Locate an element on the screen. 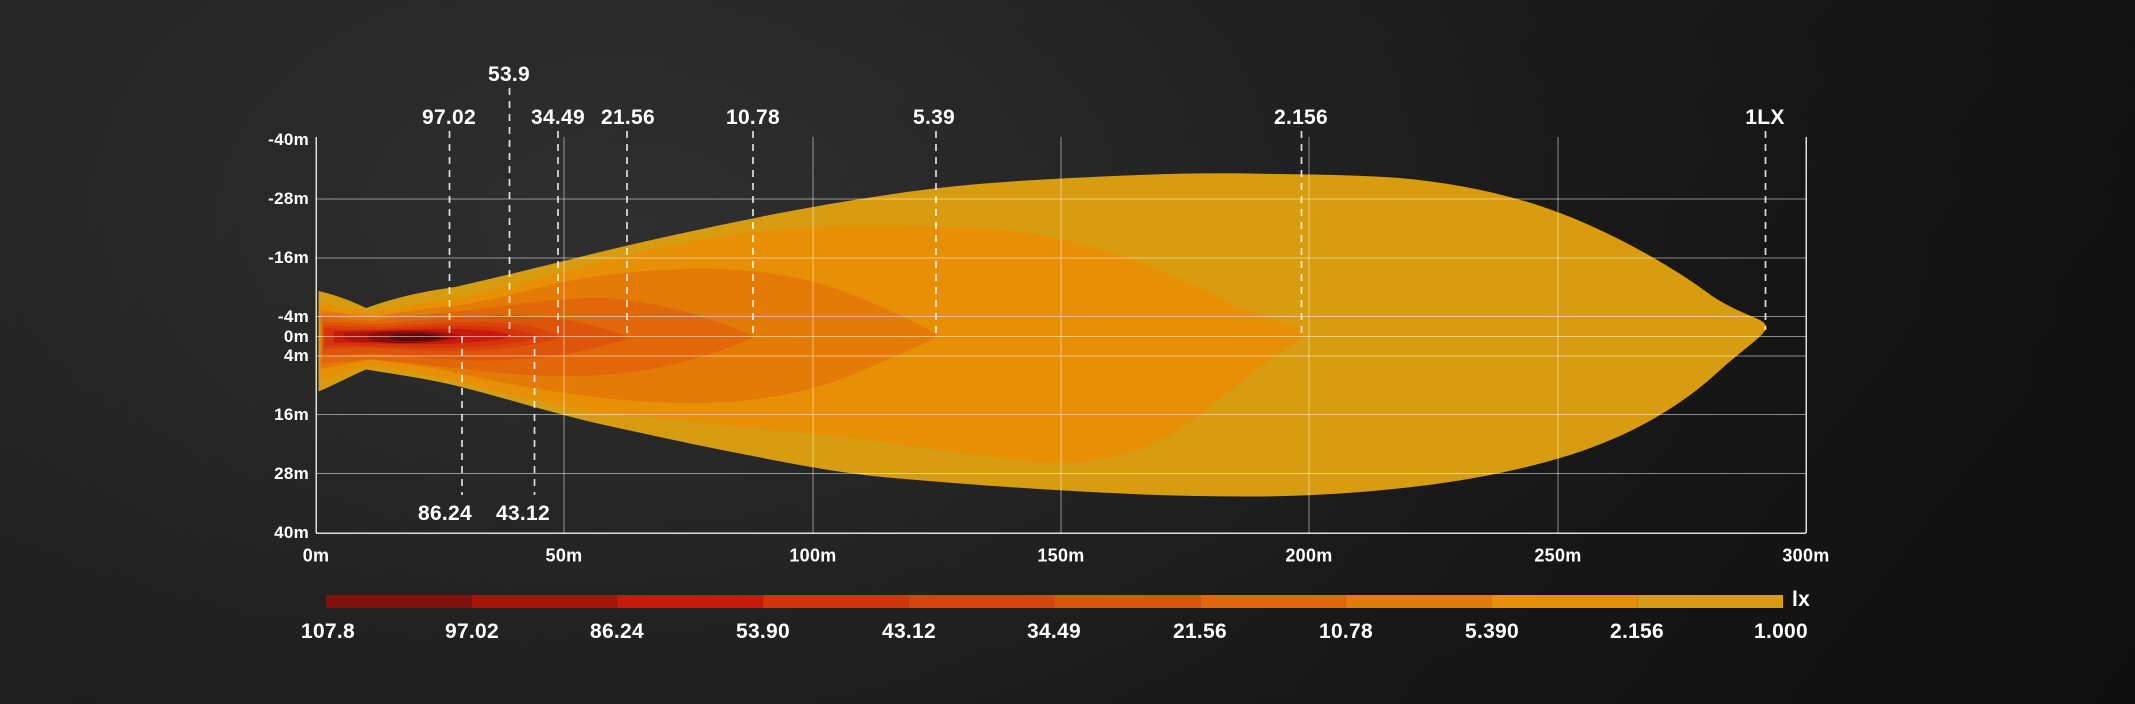 Image resolution: width=2135 pixels, height=704 pixels. colorbar-tick-label: 10.78 is located at coordinates (1346, 631).